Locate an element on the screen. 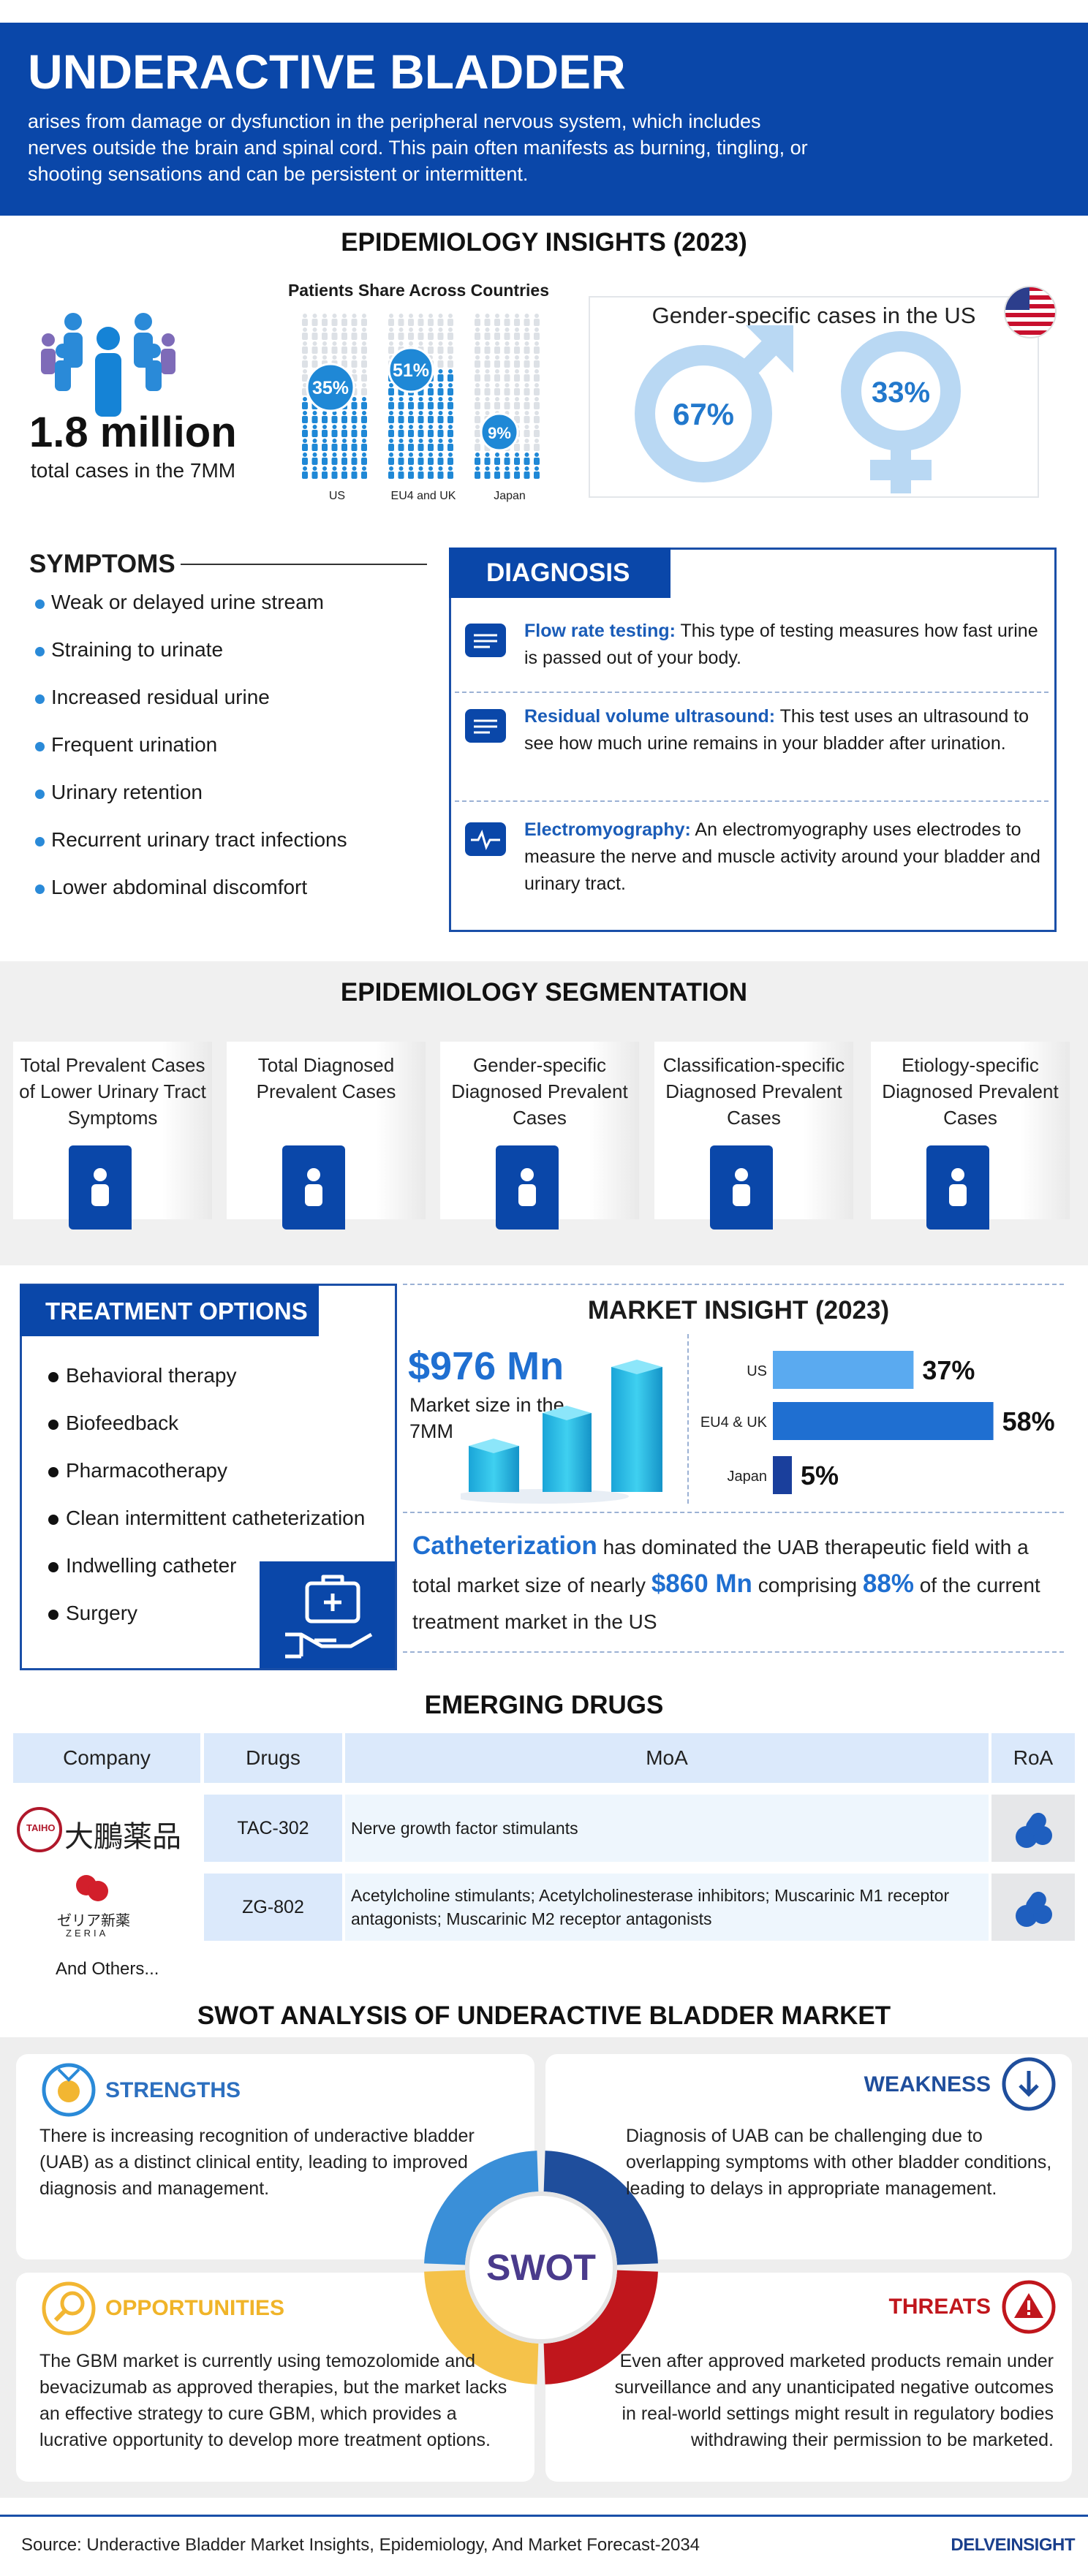  market-title: MARKET INSIGHT (2023) is located at coordinates (738, 1310).